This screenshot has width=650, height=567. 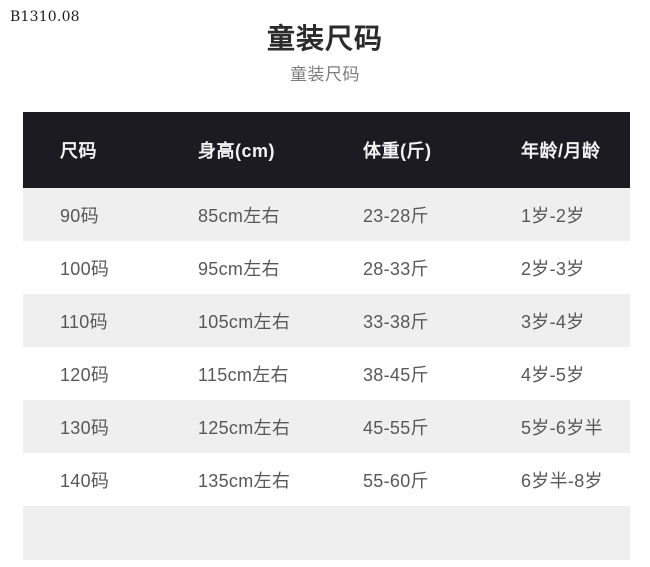 What do you see at coordinates (575, 267) in the screenshot?
I see `cell-age: 2岁-3岁` at bounding box center [575, 267].